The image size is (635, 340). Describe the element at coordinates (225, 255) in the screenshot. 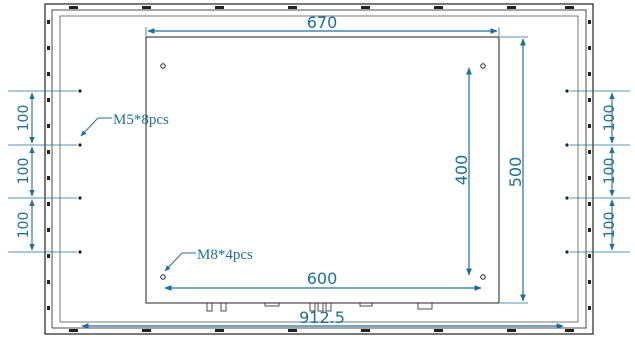

I see `m8-label: M8*4pcs` at that location.